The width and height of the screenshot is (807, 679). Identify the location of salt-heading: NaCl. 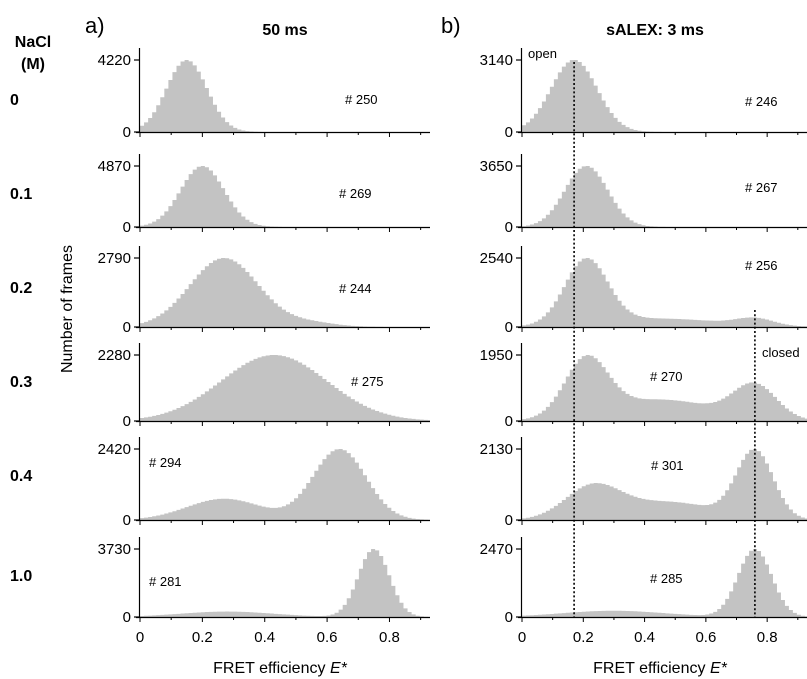
(33, 42).